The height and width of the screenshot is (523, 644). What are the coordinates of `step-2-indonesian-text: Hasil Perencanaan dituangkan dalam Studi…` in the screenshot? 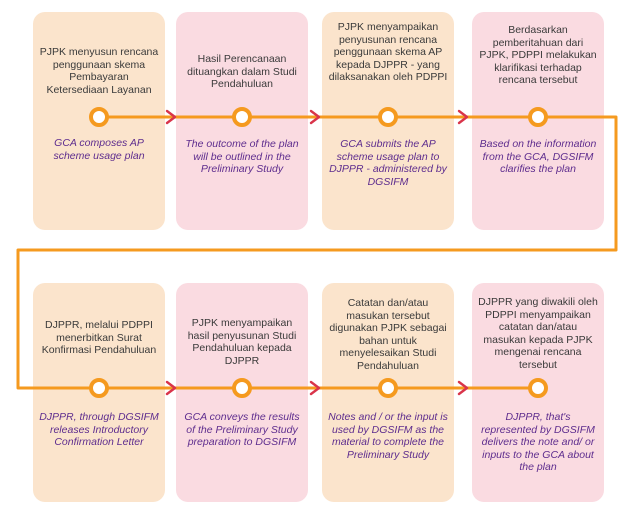 It's located at (242, 71).